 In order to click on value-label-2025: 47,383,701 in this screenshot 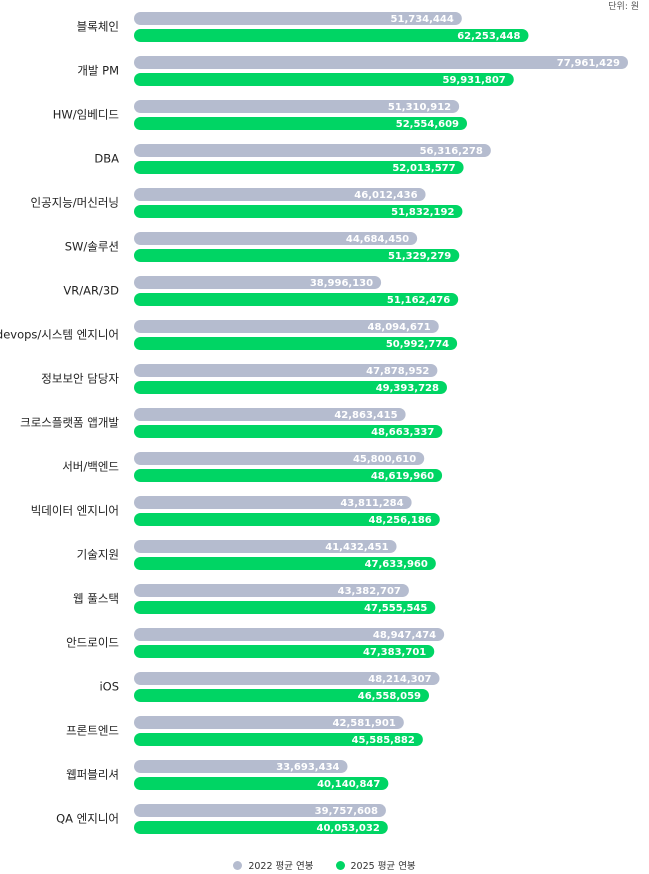, I will do `click(394, 652)`.